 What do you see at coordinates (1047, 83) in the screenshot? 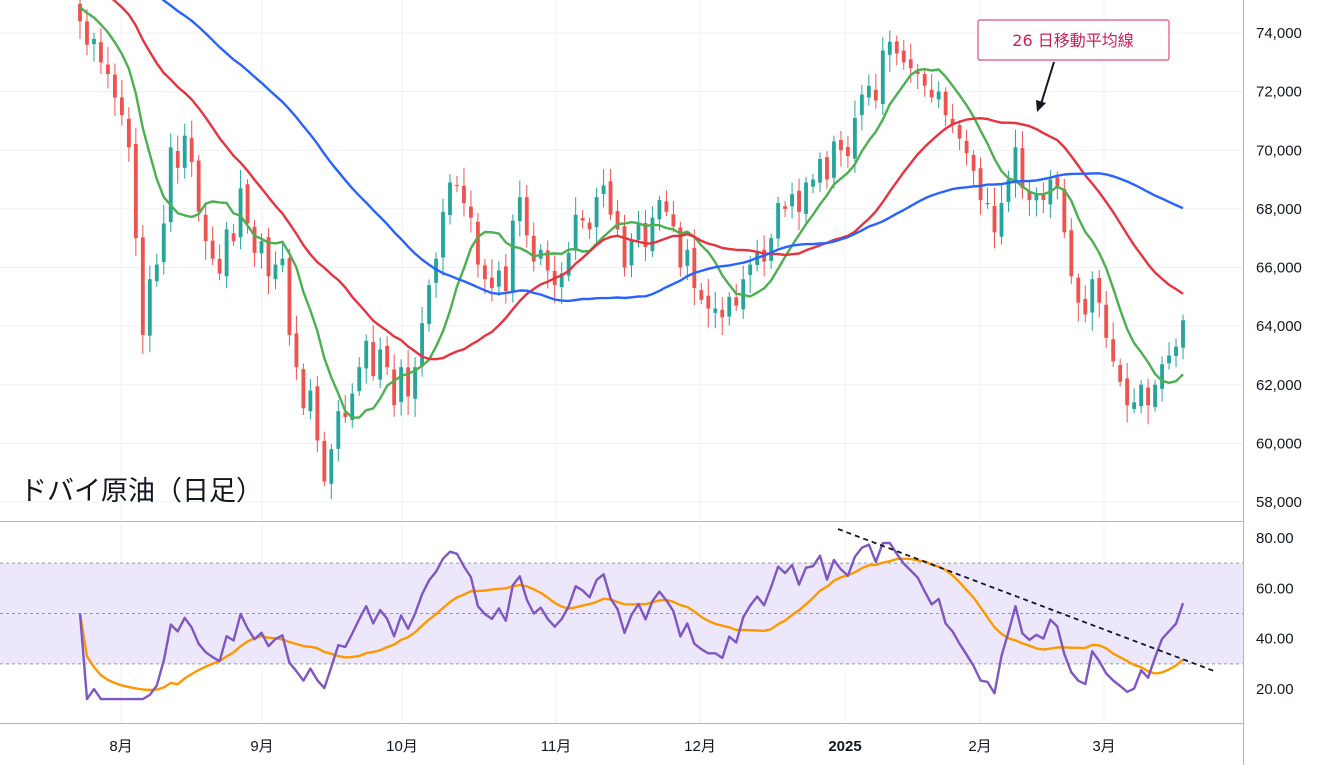
I see `annotation-arrow` at bounding box center [1047, 83].